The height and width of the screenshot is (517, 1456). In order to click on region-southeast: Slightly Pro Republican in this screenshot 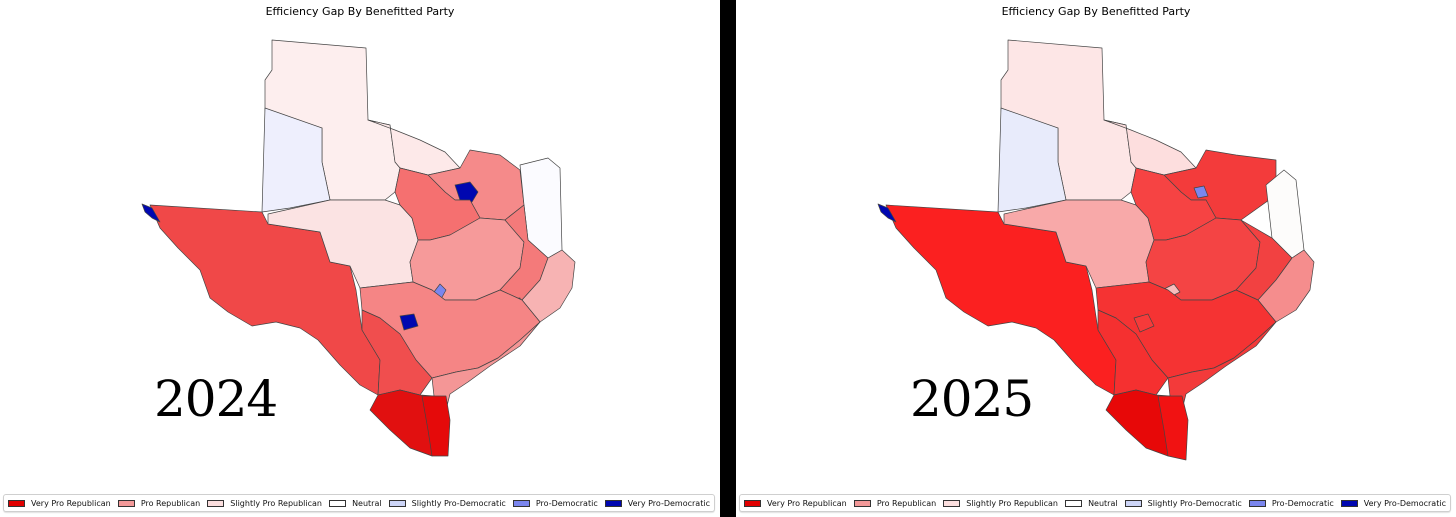, I will do `click(548, 286)`.